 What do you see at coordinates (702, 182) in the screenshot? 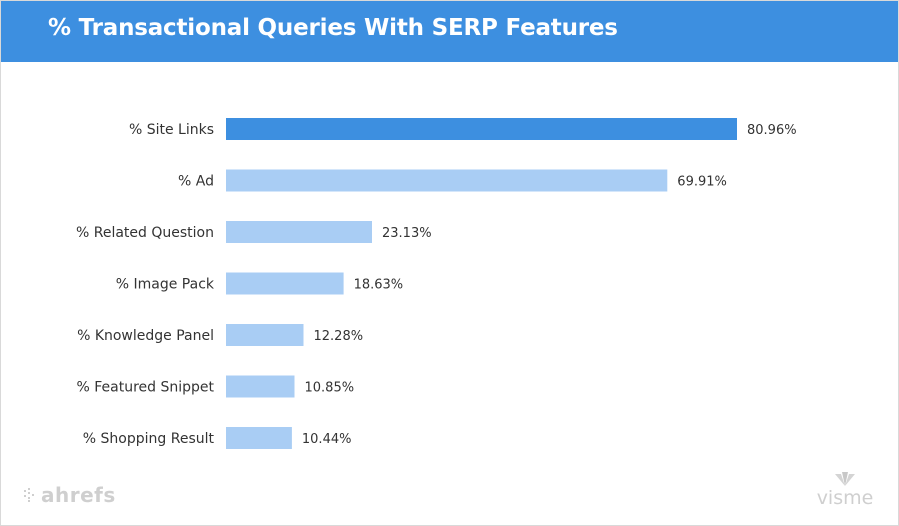
I see `value-label: 69.91%` at bounding box center [702, 182].